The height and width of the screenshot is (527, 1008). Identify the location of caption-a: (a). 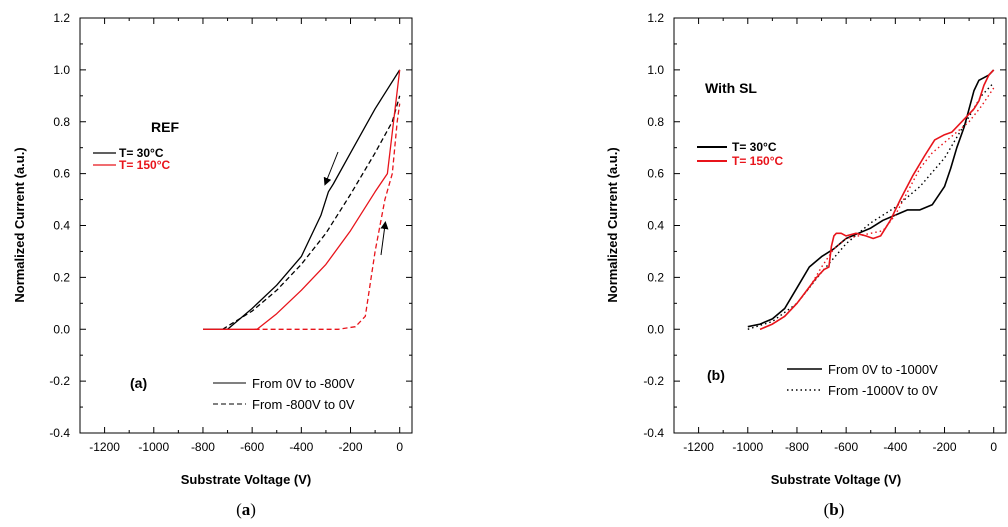
(246, 509).